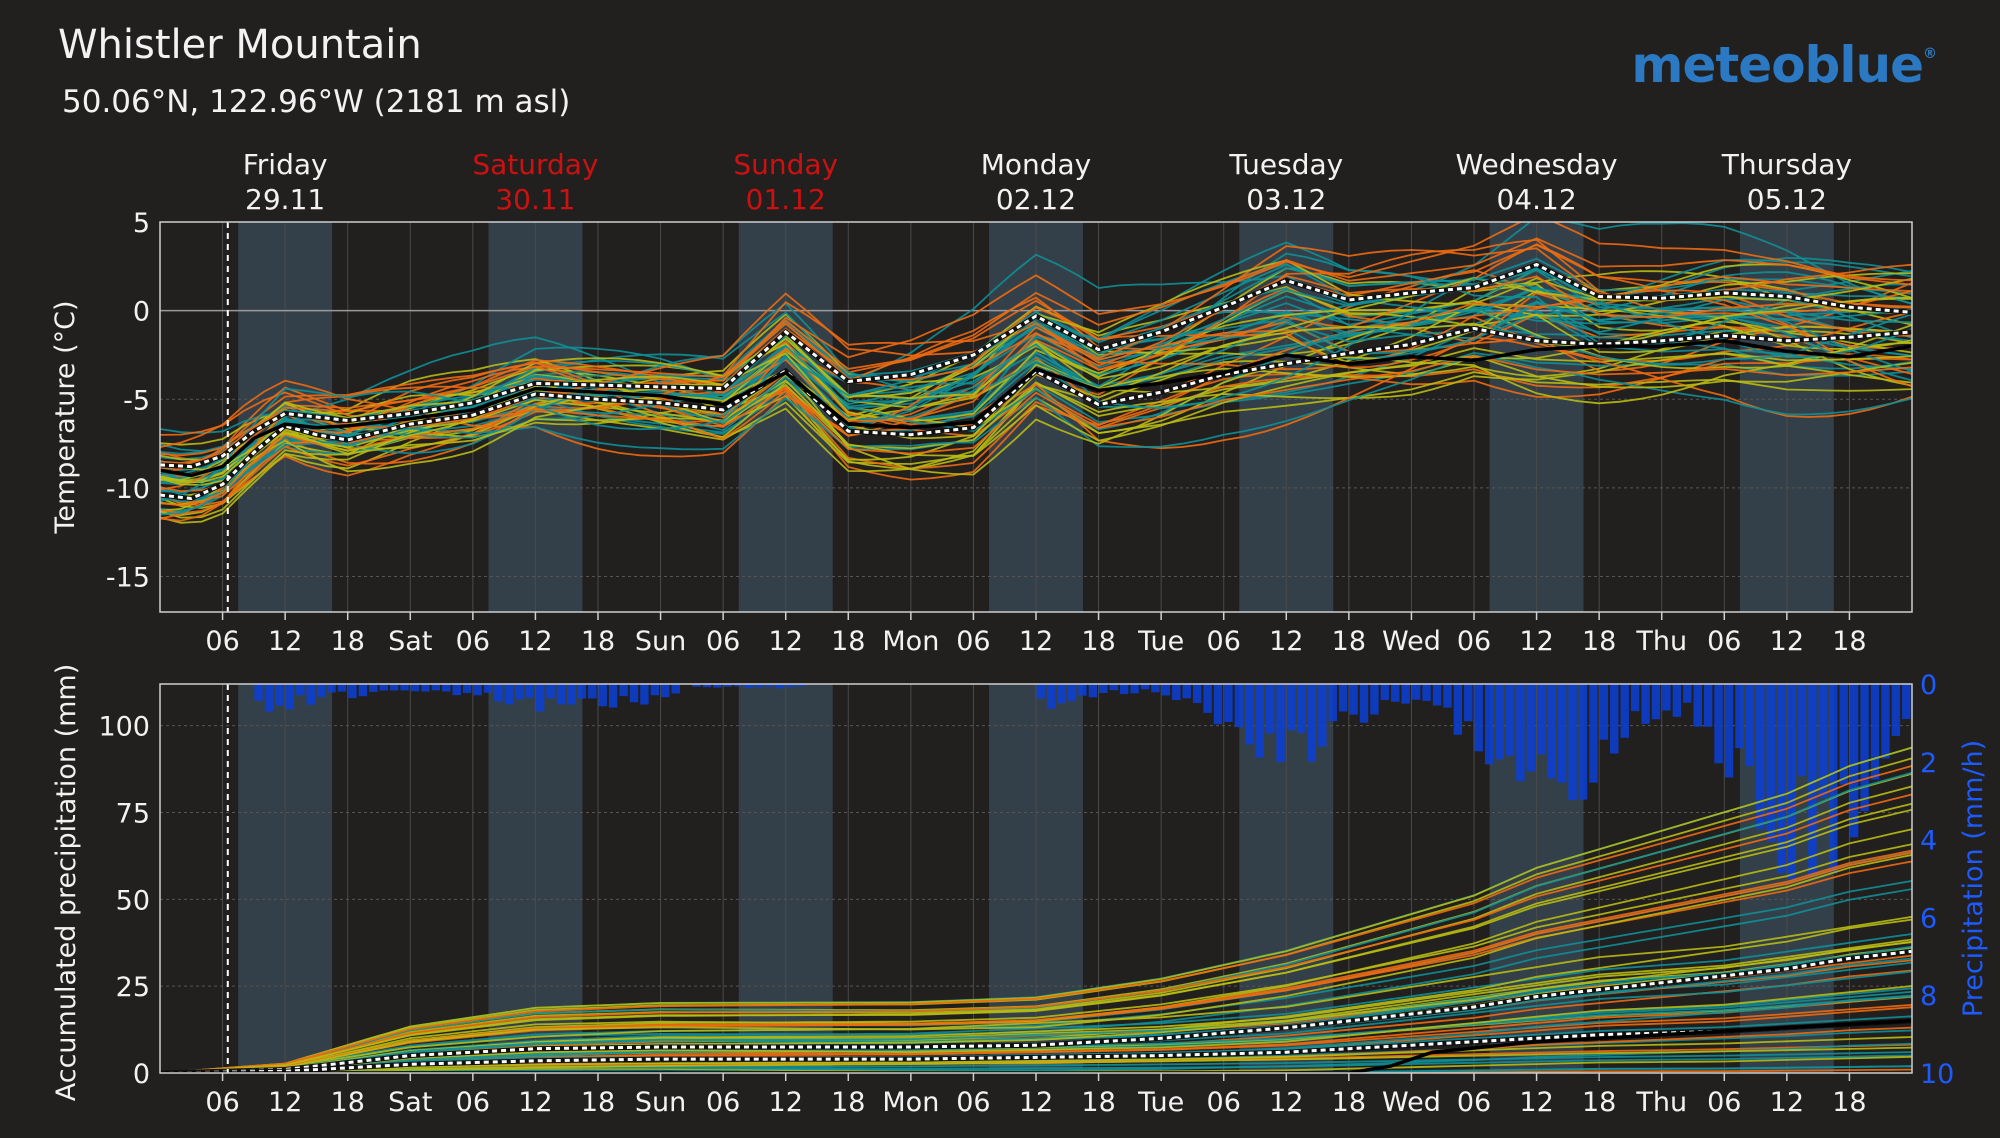 The height and width of the screenshot is (1138, 2000). Describe the element at coordinates (910, 641) in the screenshot. I see `x-tick-label: Mon` at that location.